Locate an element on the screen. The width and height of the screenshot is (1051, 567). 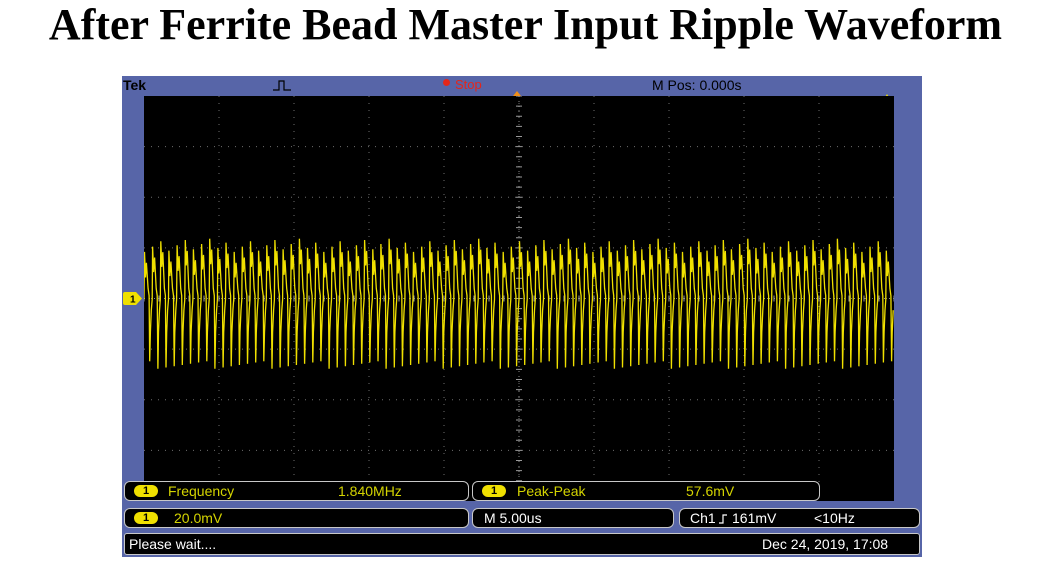
measurement-name: Peak-Peak is located at coordinates (551, 491).